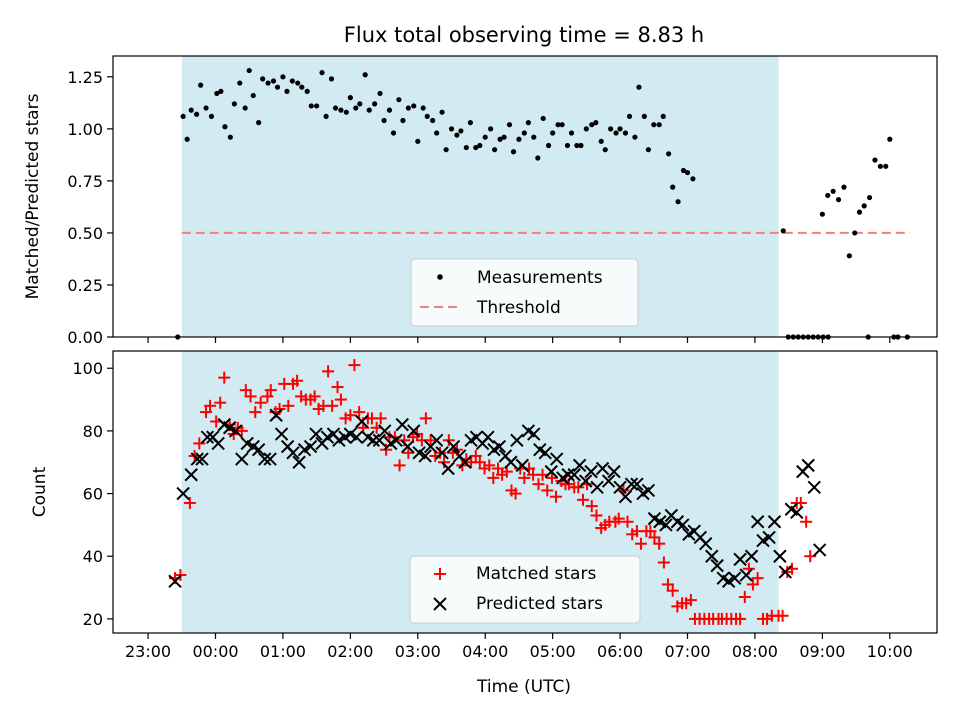  Describe the element at coordinates (93, 556) in the screenshot. I see `y-tick-label: 40` at that location.